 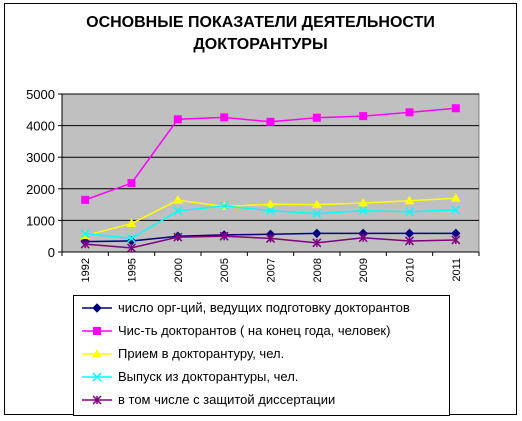 What do you see at coordinates (272, 270) in the screenshot?
I see `x-tick-label: 2007` at bounding box center [272, 270].